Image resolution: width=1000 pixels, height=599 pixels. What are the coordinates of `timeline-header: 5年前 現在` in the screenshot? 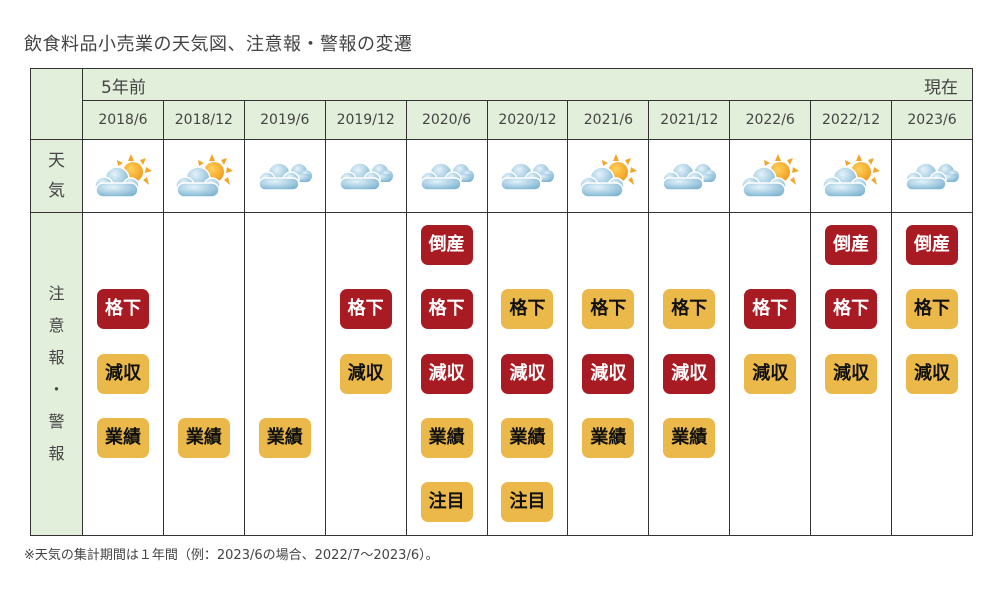 It's located at (527, 84).